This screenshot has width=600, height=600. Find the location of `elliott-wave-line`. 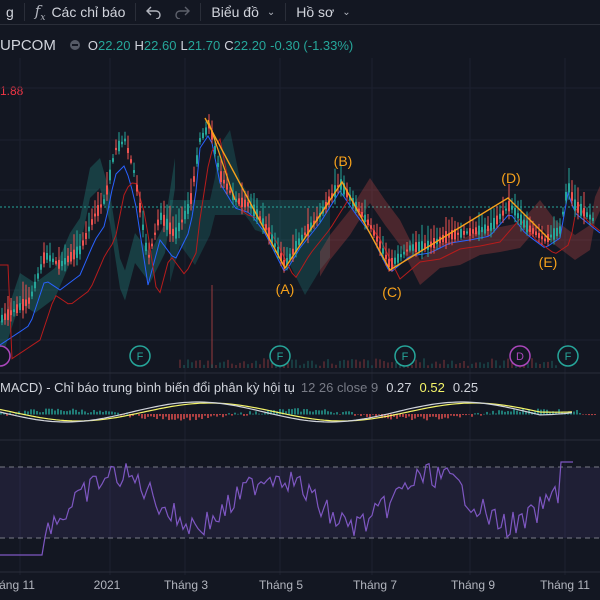

elliott-wave-line is located at coordinates (221, 160).